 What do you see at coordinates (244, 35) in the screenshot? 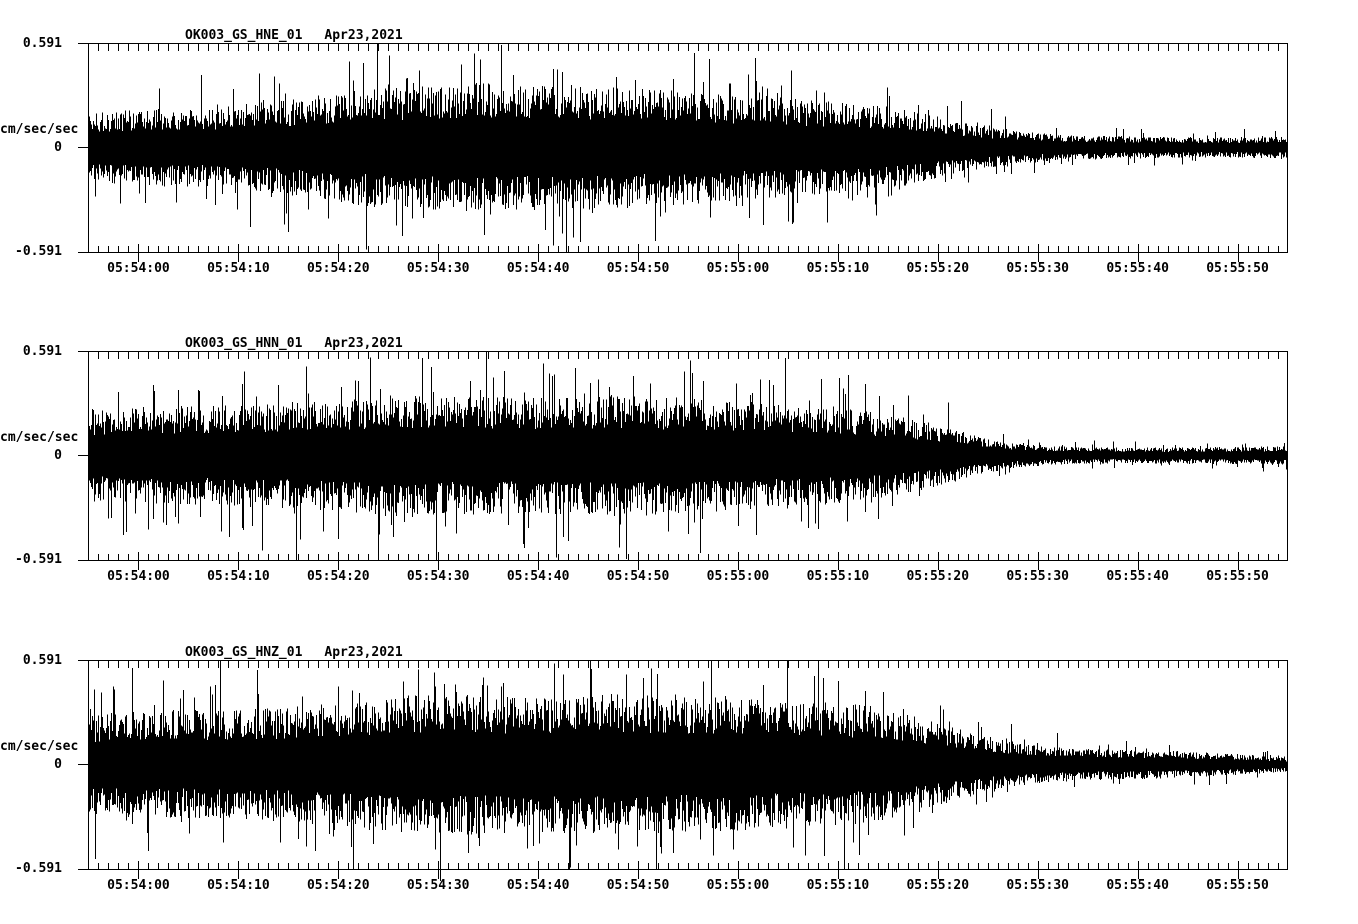
I see `channel-id: OK003_GS_HNE_01` at bounding box center [244, 35].